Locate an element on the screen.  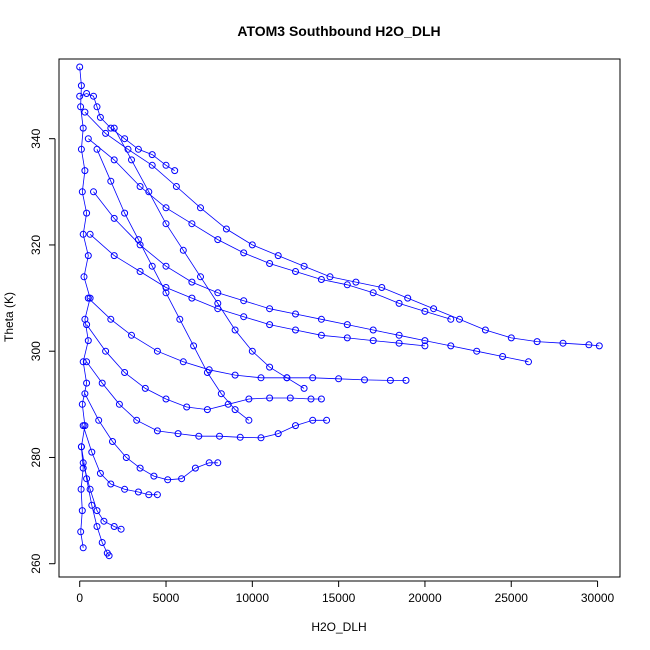
y-tick-label: 320 is located at coordinates (36, 245).